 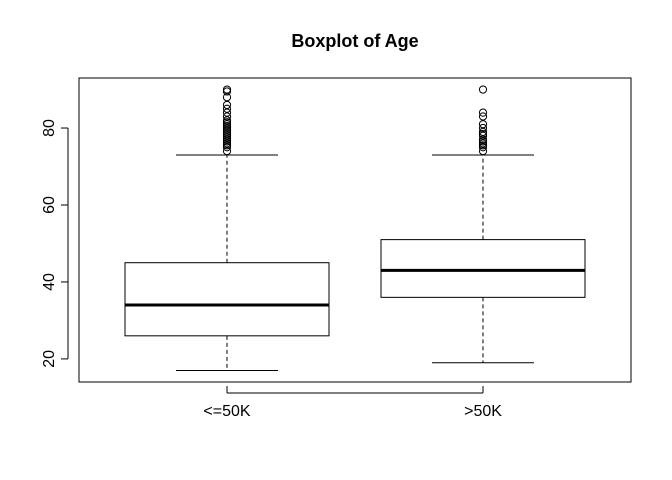 What do you see at coordinates (49, 282) in the screenshot?
I see `y-tick-label: 40` at bounding box center [49, 282].